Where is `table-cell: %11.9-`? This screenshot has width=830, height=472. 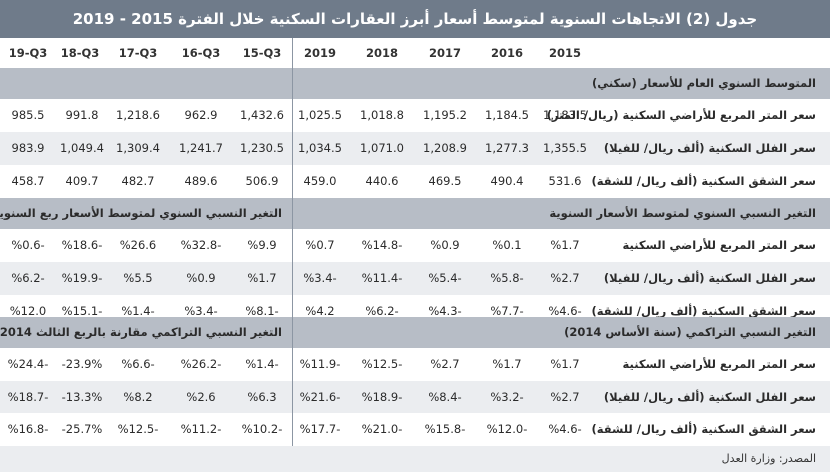
table-cell: %11.9- is located at coordinates (320, 364).